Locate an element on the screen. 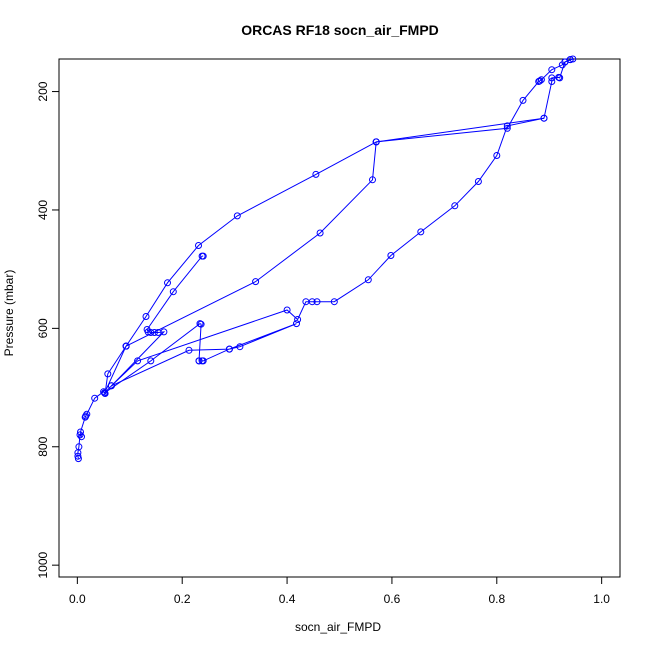  y-axis-label: Pressure (mbar) is located at coordinates (9, 313).